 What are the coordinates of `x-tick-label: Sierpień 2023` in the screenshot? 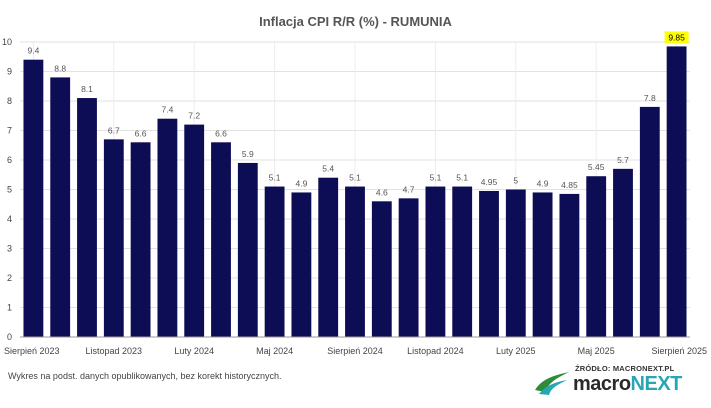 It's located at (32, 351).